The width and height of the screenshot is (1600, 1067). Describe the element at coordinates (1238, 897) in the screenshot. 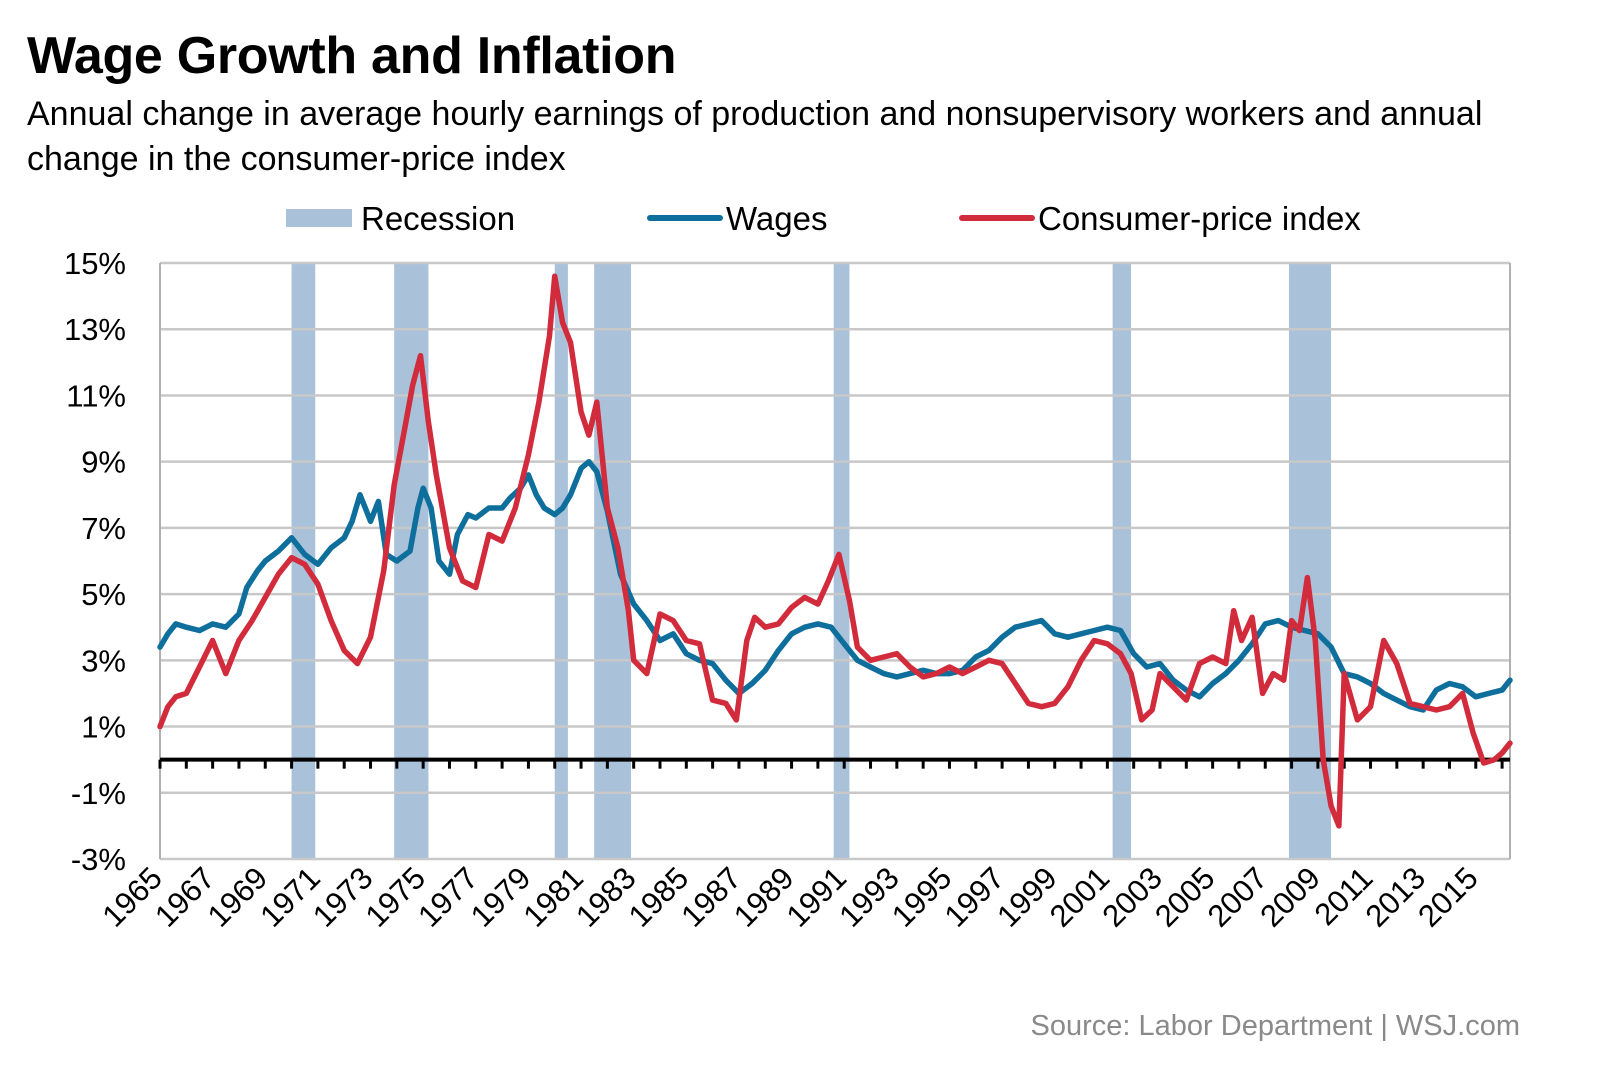

I see `x-tick-label: 2007` at that location.